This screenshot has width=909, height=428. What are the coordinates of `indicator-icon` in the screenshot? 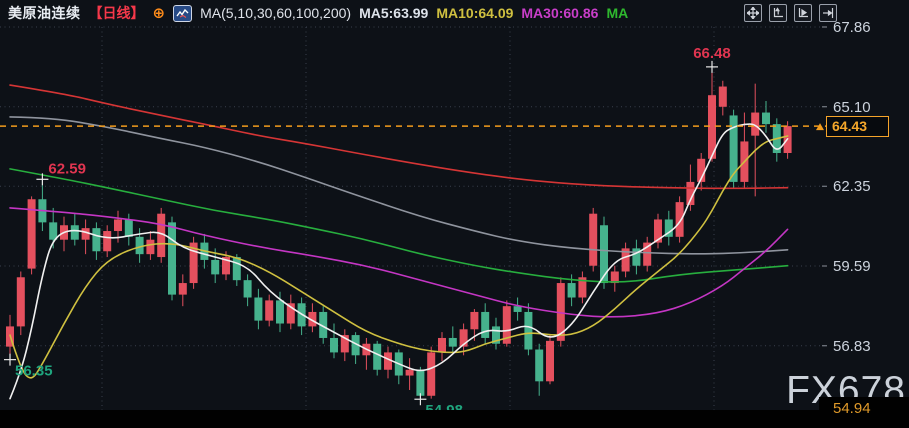 It's located at (183, 13).